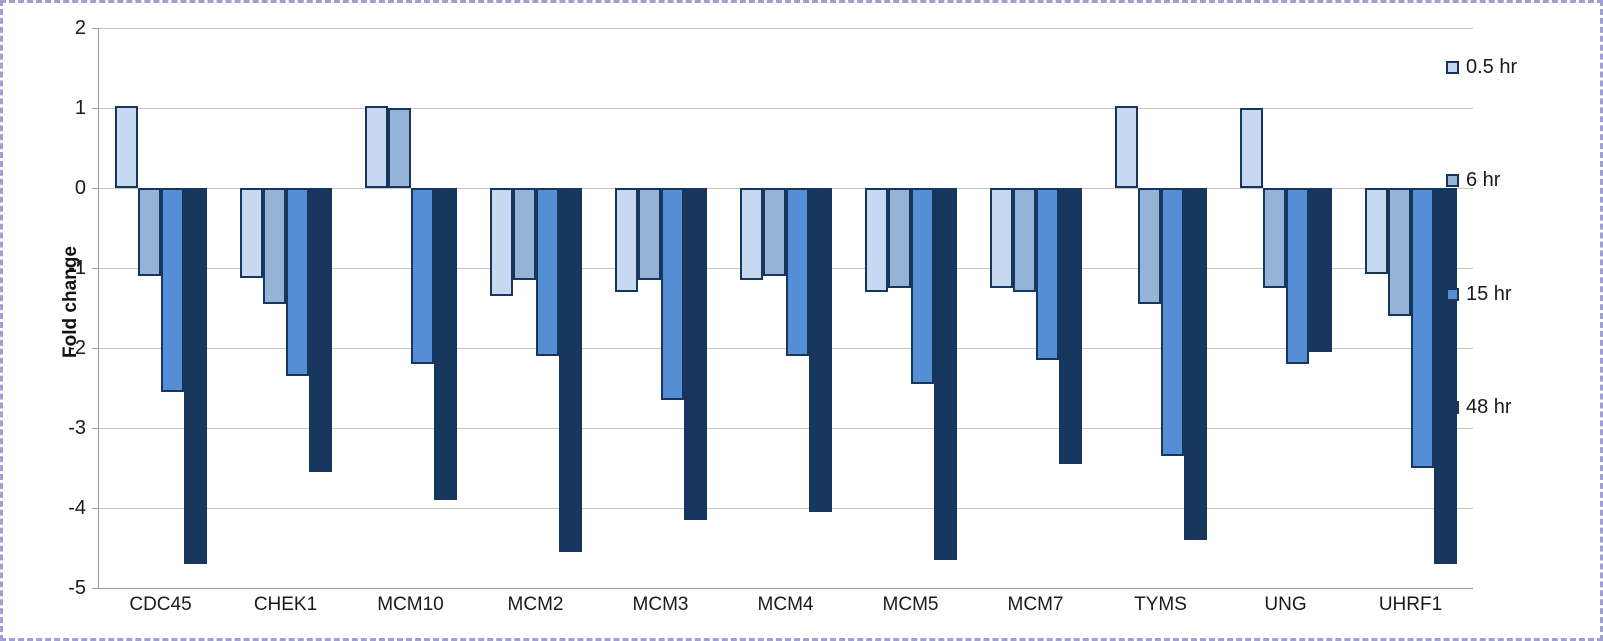 This screenshot has width=1603, height=641. Describe the element at coordinates (195, 376) in the screenshot. I see `bar-CDC45-48hr` at that location.